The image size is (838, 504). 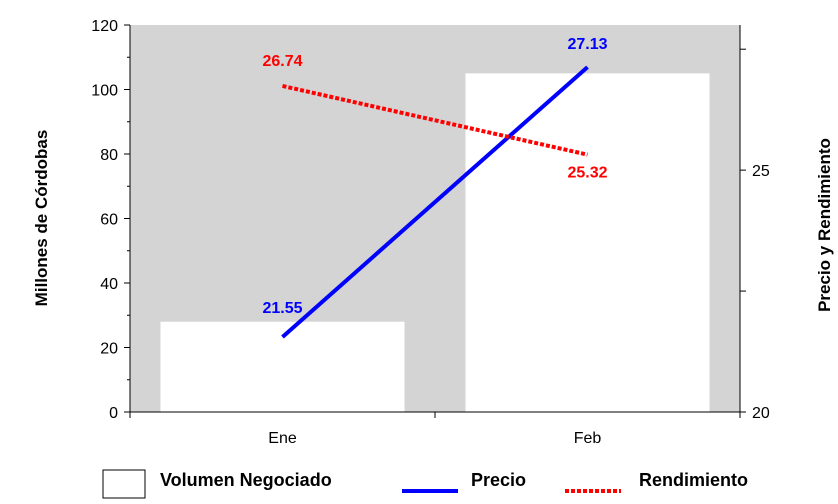 I want to click on legend: Volumen Negociado Precio Rendimiento, so click(x=425, y=484).